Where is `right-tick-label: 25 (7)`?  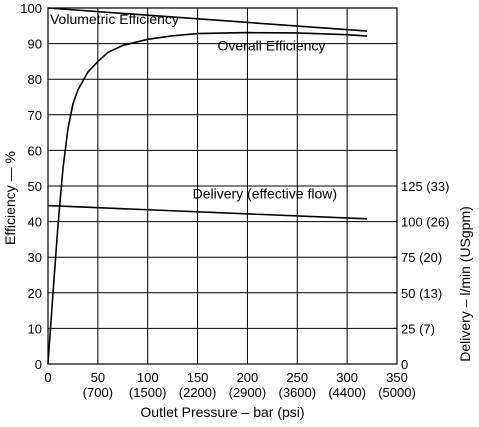
right-tick-label: 25 (7) is located at coordinates (418, 328).